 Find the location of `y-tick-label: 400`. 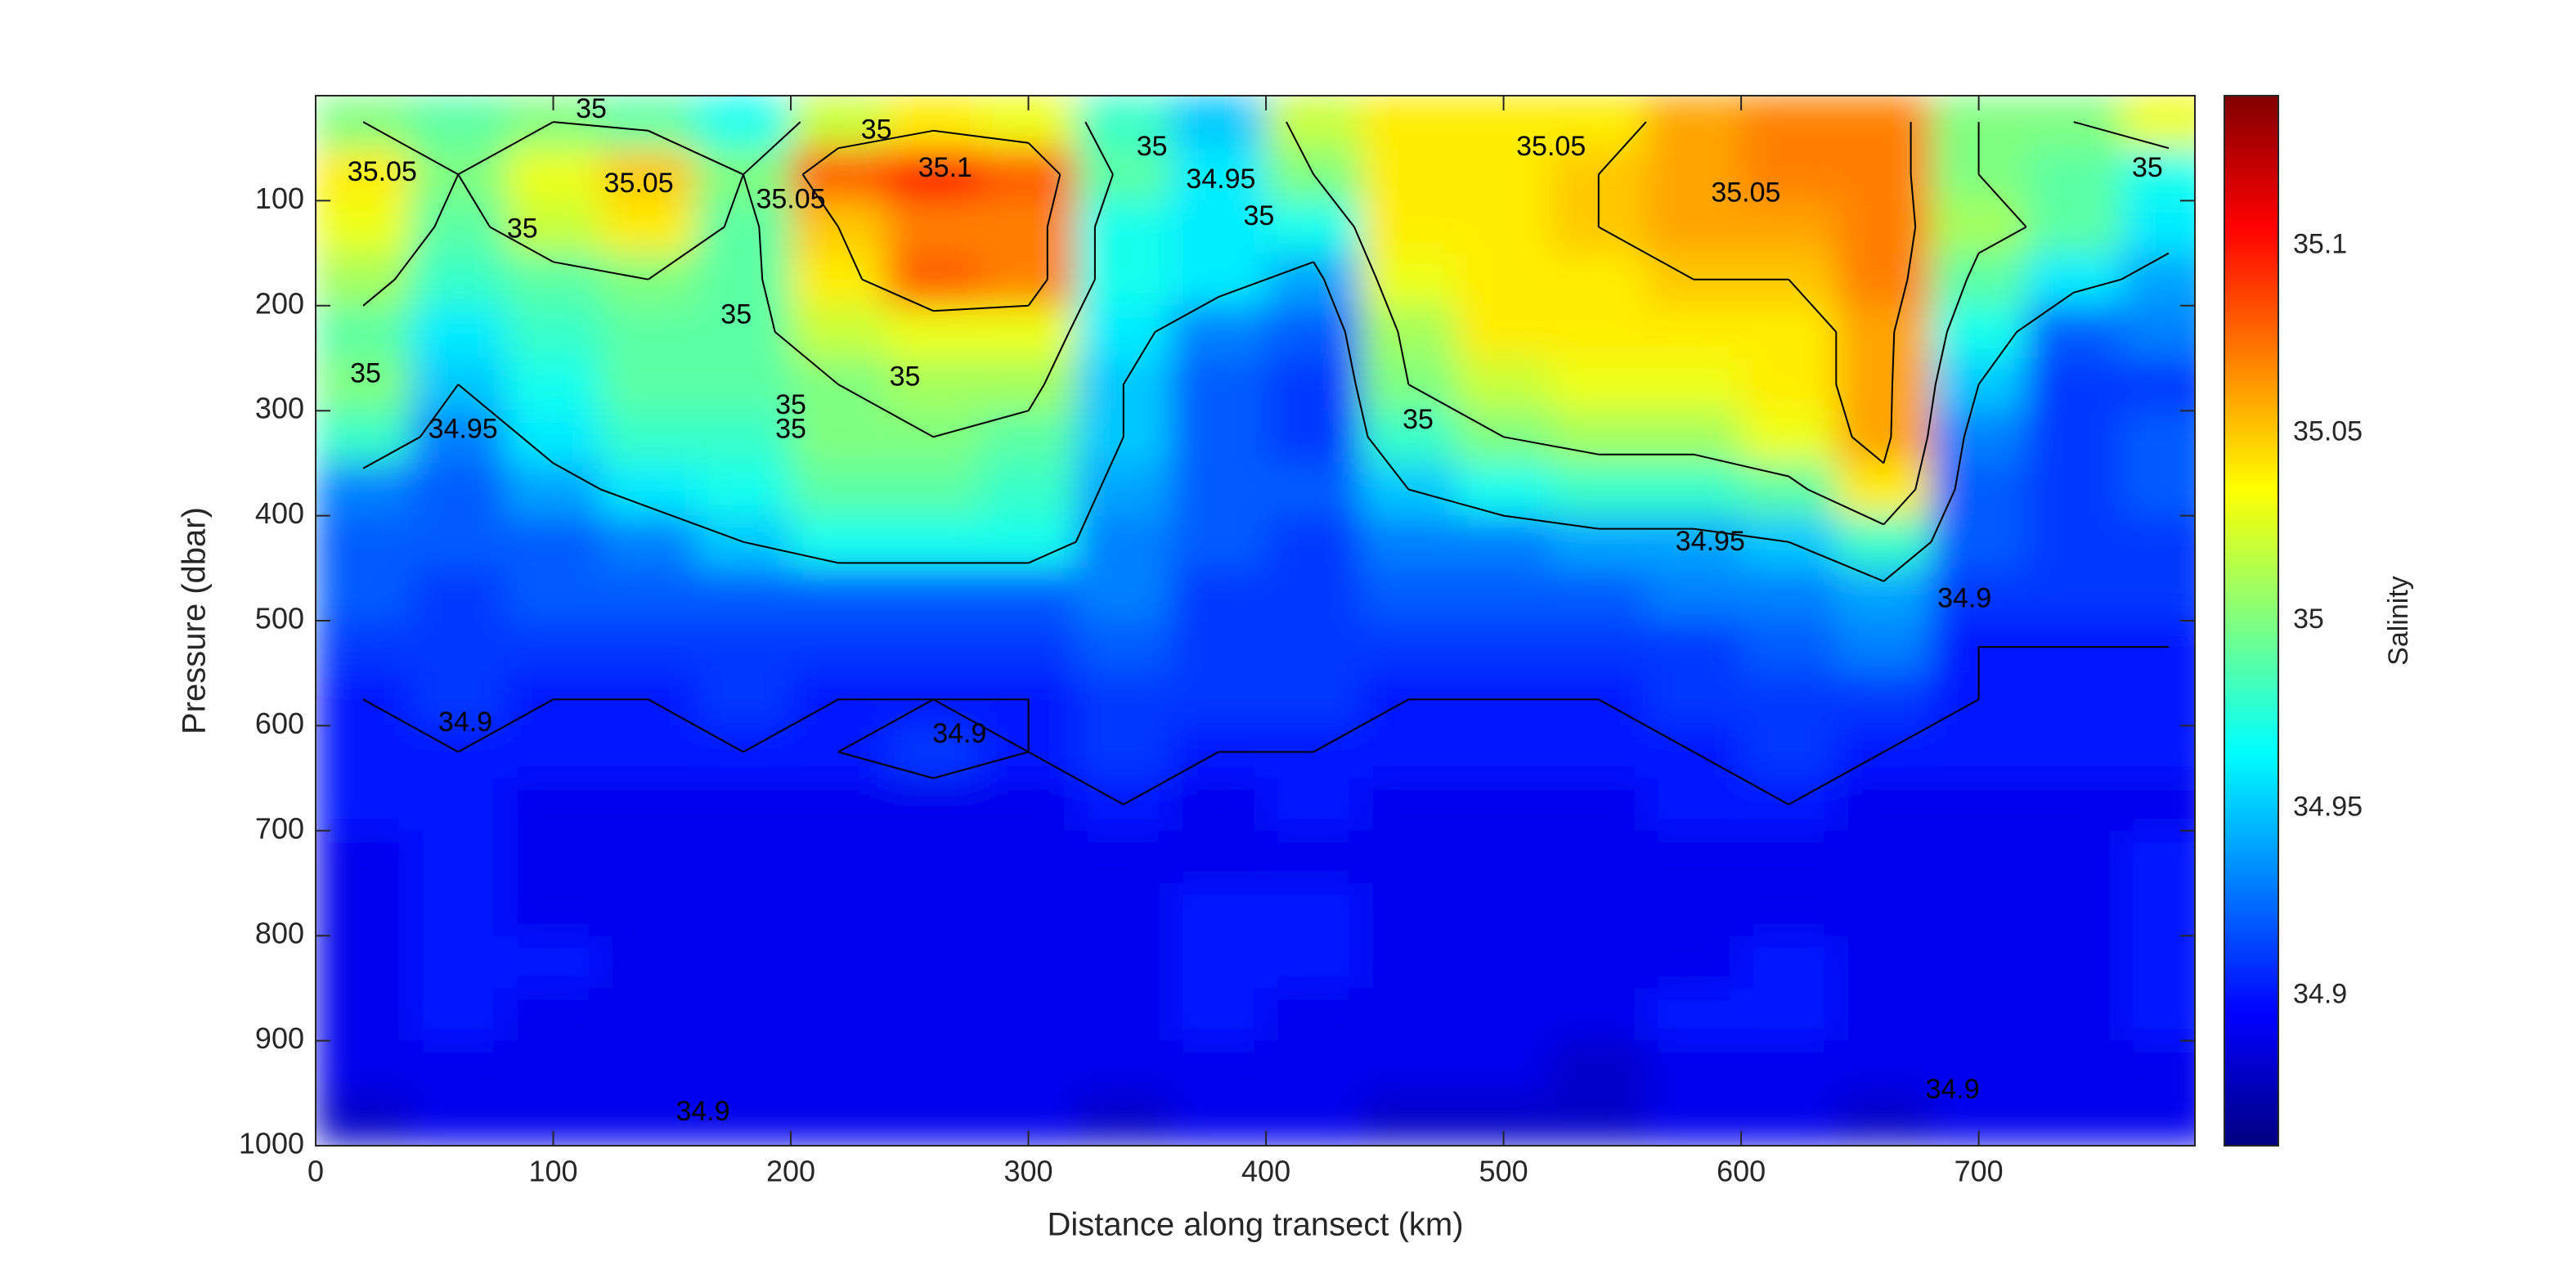

y-tick-label: 400 is located at coordinates (279, 513).